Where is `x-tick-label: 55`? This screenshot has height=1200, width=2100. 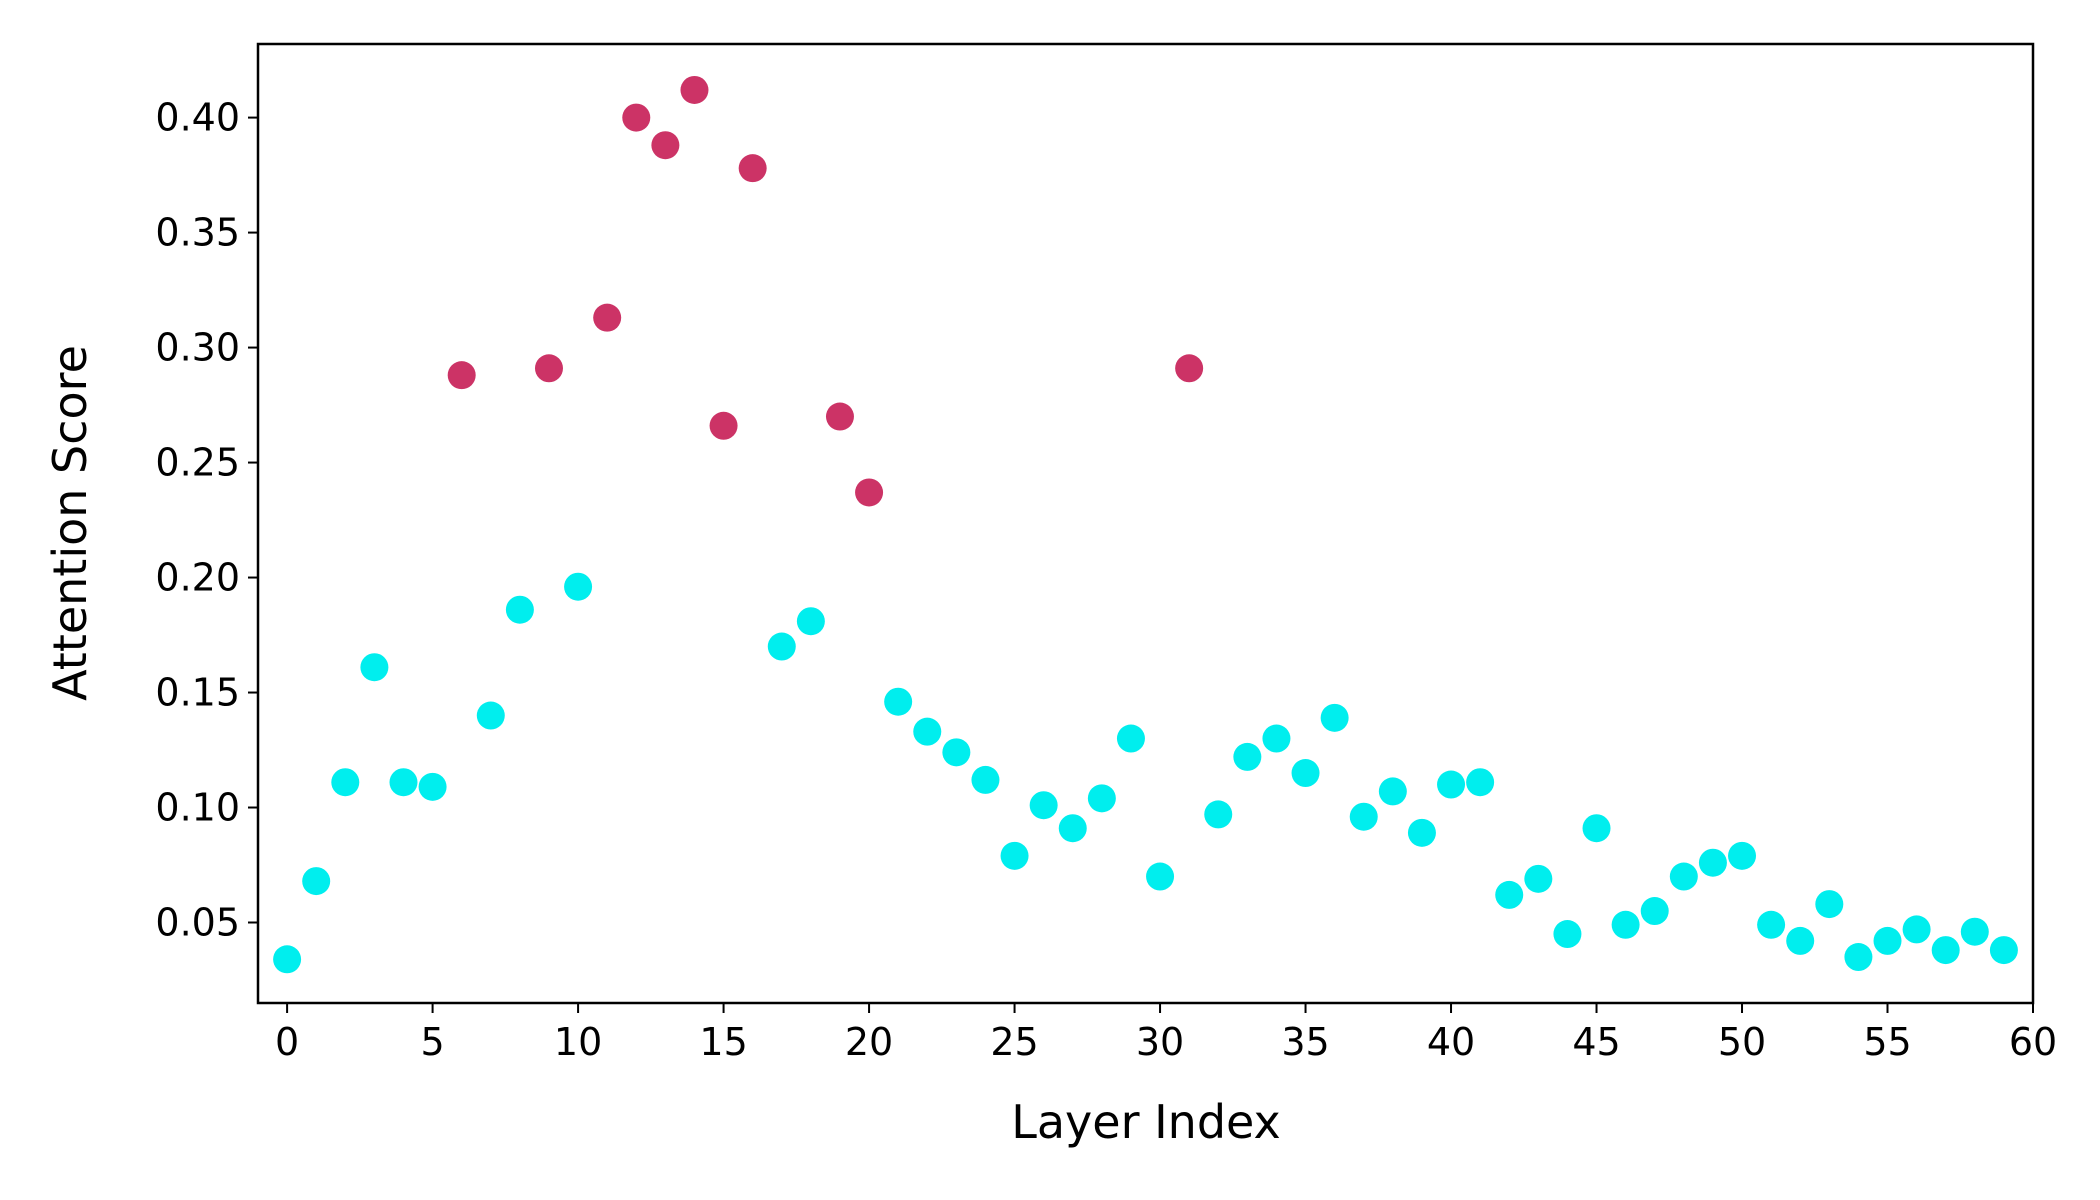 x-tick-label: 55 is located at coordinates (1887, 1042).